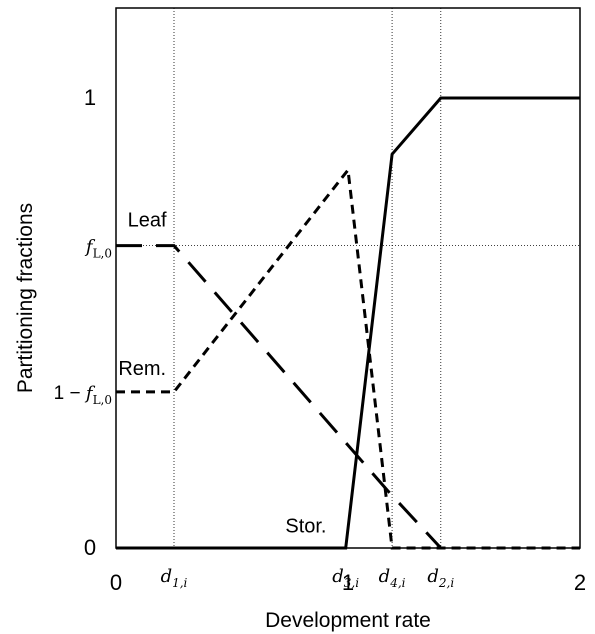 This screenshot has width=595, height=634. I want to click on y-axis-label: Partitioning fractions, so click(25, 298).